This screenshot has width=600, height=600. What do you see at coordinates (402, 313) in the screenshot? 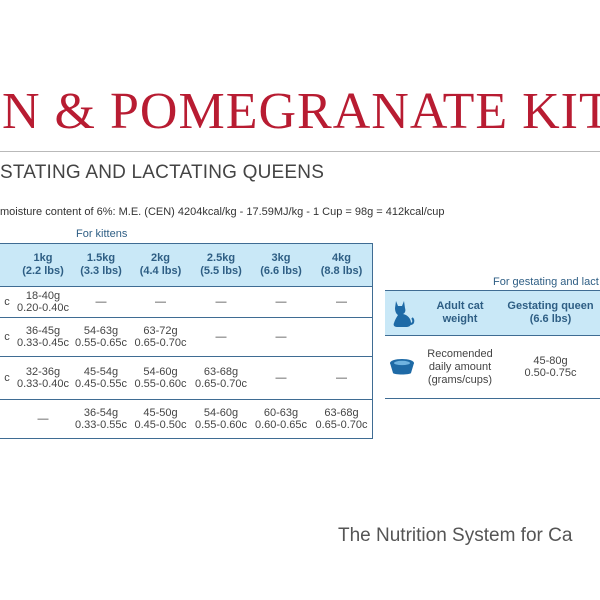
I see `cat-silhouette-icon` at bounding box center [402, 313].